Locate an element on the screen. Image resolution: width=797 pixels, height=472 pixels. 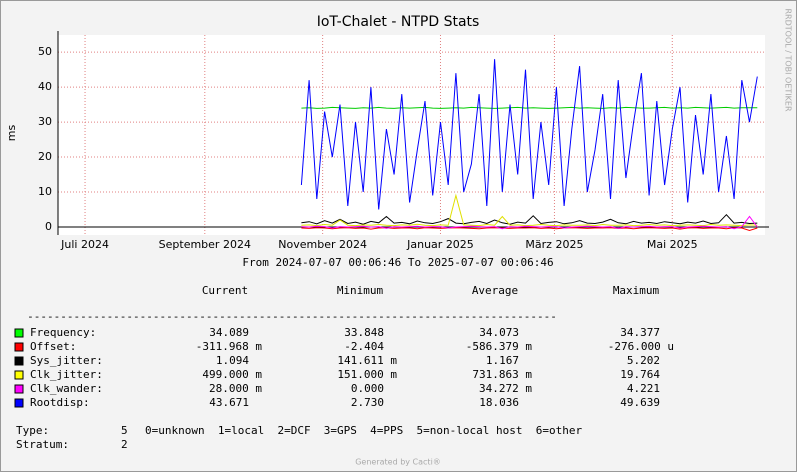
y-tick-label: 40 is located at coordinates (45, 86).